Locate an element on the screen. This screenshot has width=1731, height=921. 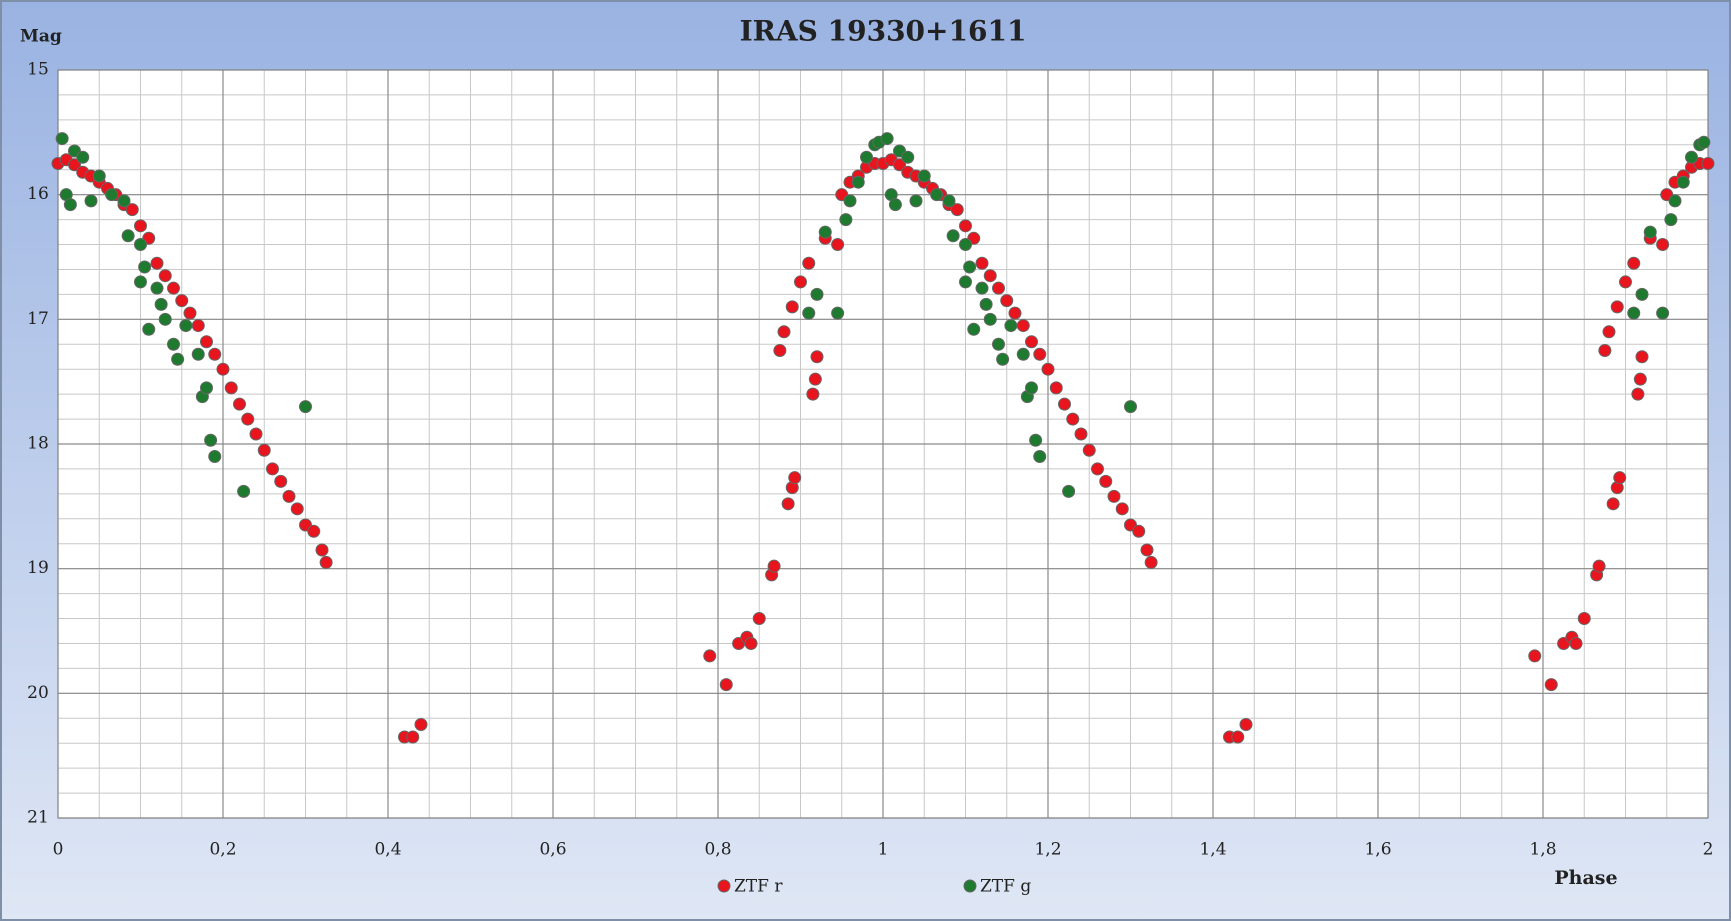
x-axis-label: Phase is located at coordinates (1585, 878).